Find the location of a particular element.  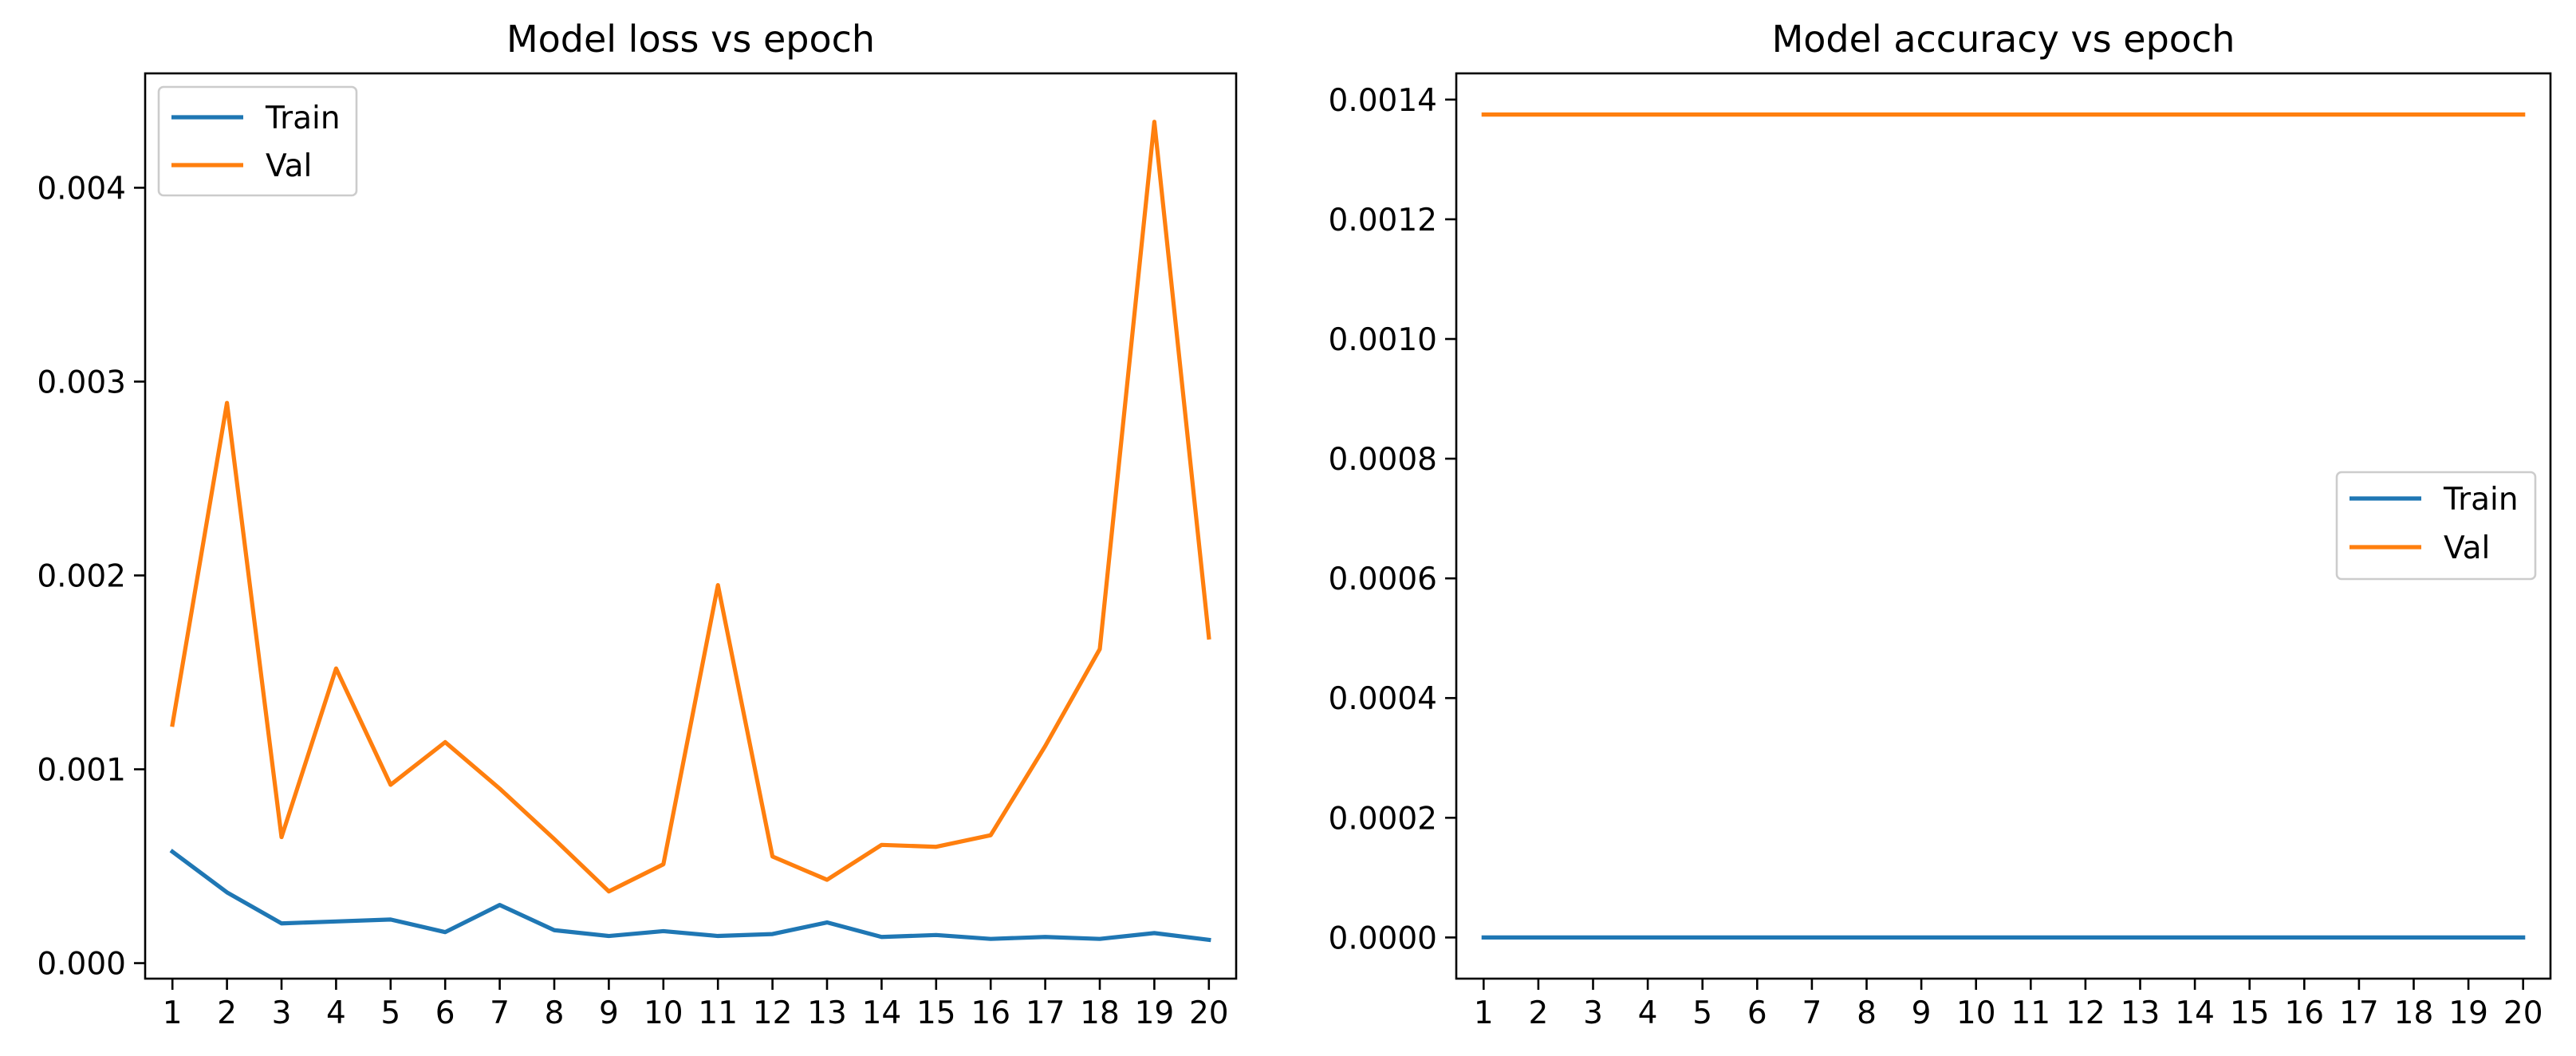

accuracy-chart-y-tick-label: 0.0004 is located at coordinates (1383, 699).